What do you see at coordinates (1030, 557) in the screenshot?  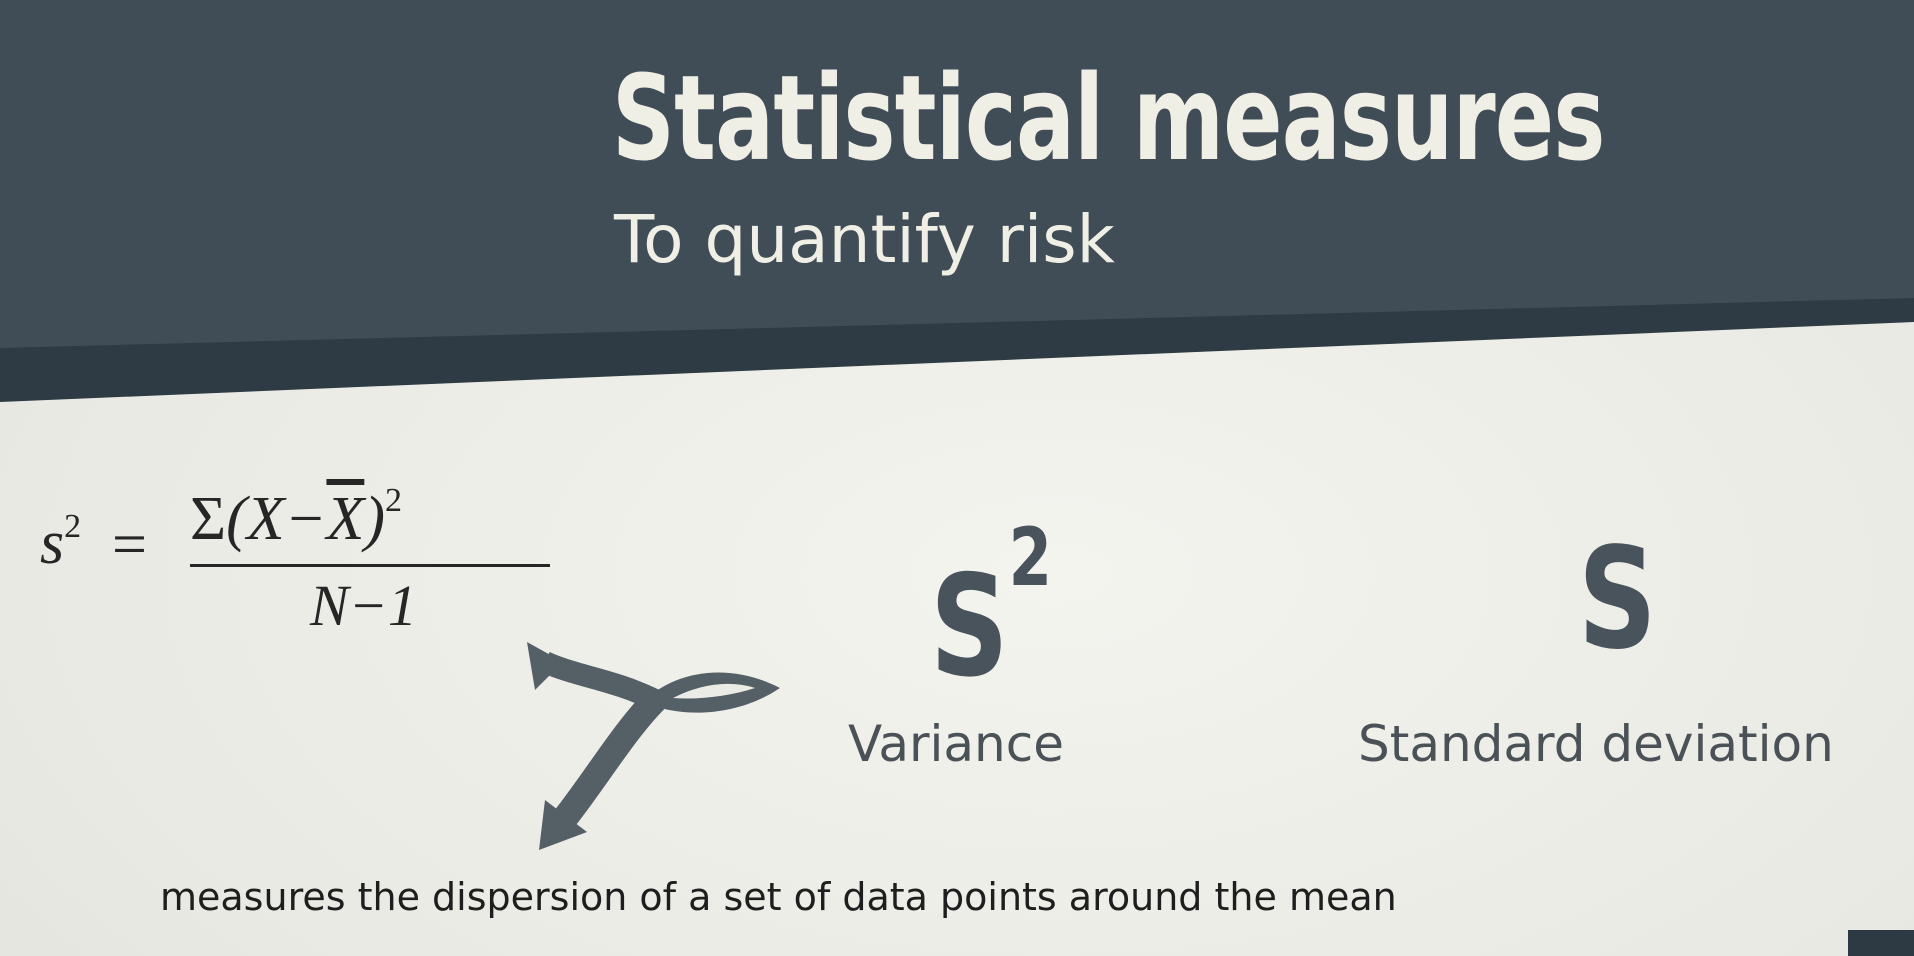 I see `variance-exponent: 2` at bounding box center [1030, 557].